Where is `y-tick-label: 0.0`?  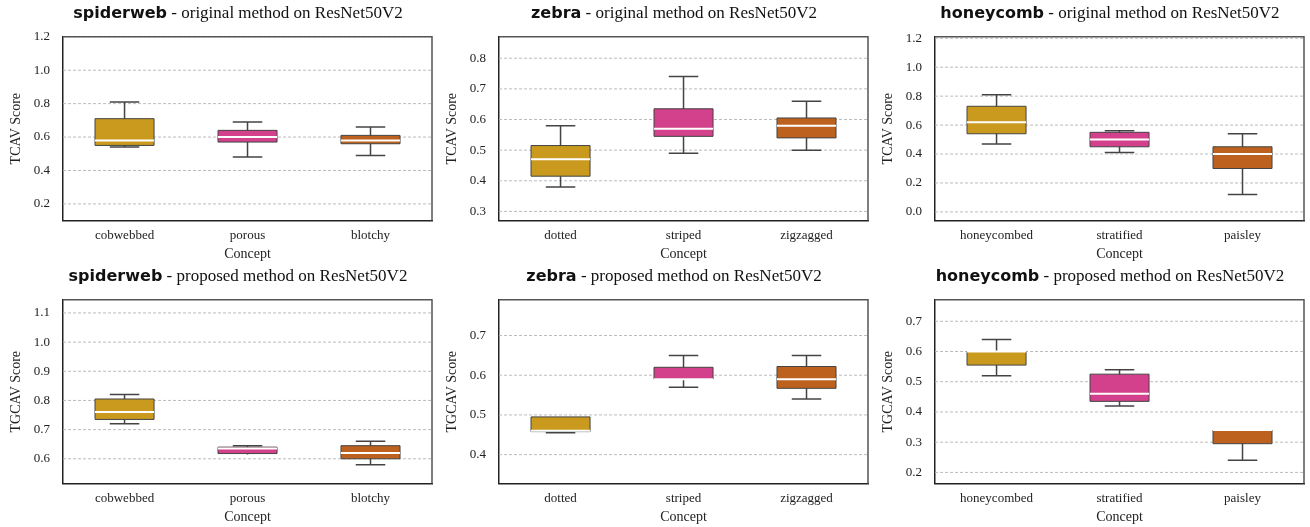 y-tick-label: 0.0 is located at coordinates (914, 211).